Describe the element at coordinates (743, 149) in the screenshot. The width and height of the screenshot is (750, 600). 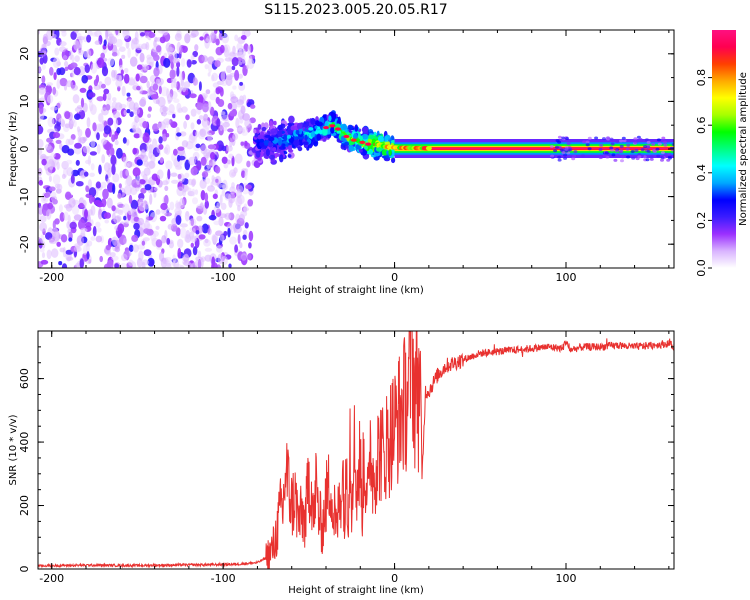
I see `colorbar-label: Normalized spectral amplitude` at that location.